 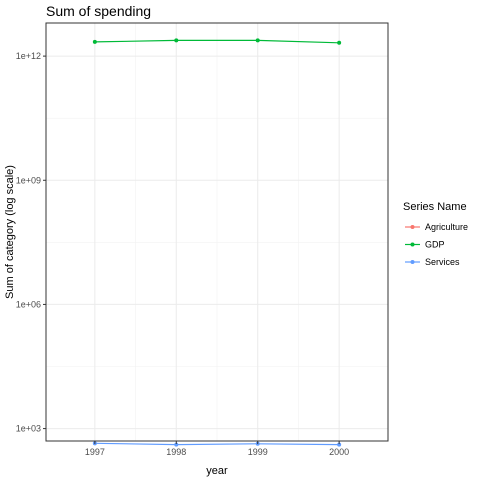 I want to click on x-tick-label: 1999, so click(x=258, y=452).